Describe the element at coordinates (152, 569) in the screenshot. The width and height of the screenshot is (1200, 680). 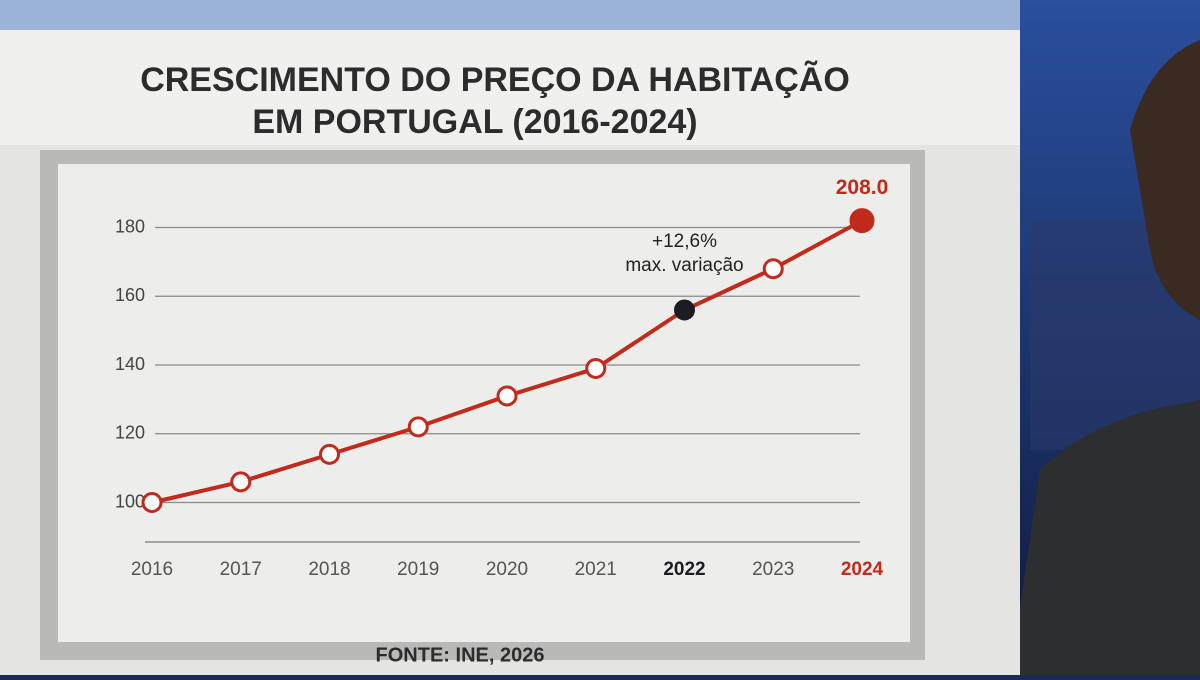
I see `x-tick-label: 2016` at that location.